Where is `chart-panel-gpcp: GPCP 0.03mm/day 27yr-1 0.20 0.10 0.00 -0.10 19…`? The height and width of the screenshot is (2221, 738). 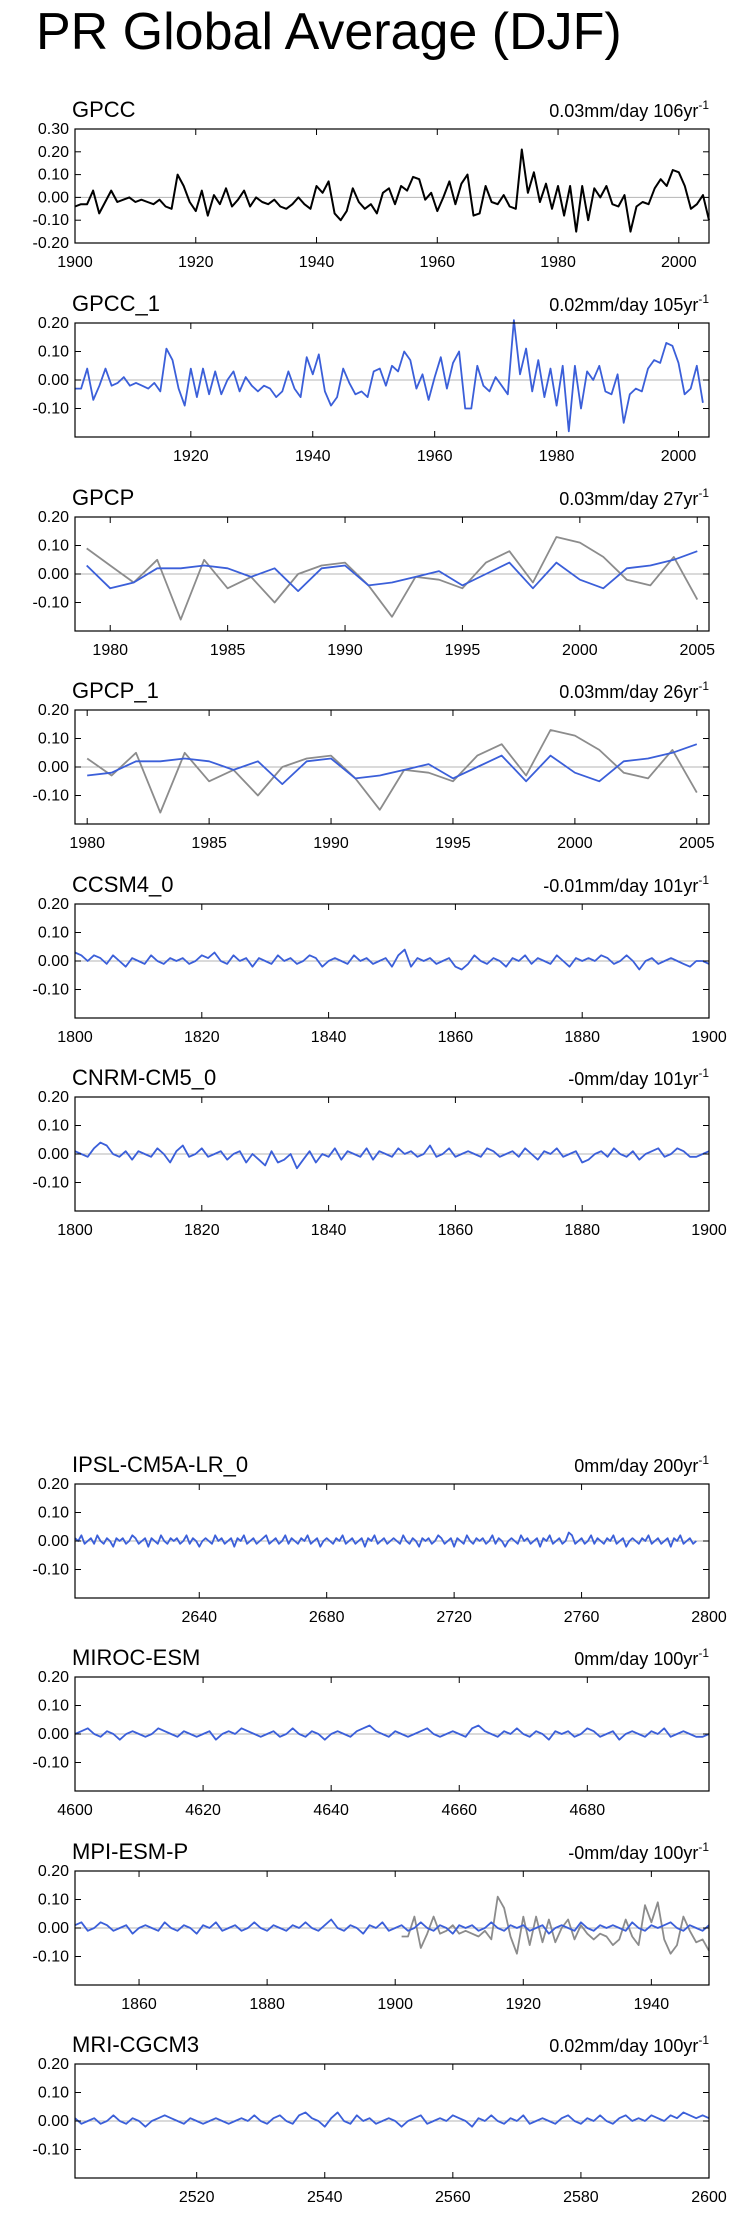
chart-panel-gpcp: GPCP 0.03mm/day 27yr-1 0.20 0.10 0.00 -0.10 19… is located at coordinates (374, 572).